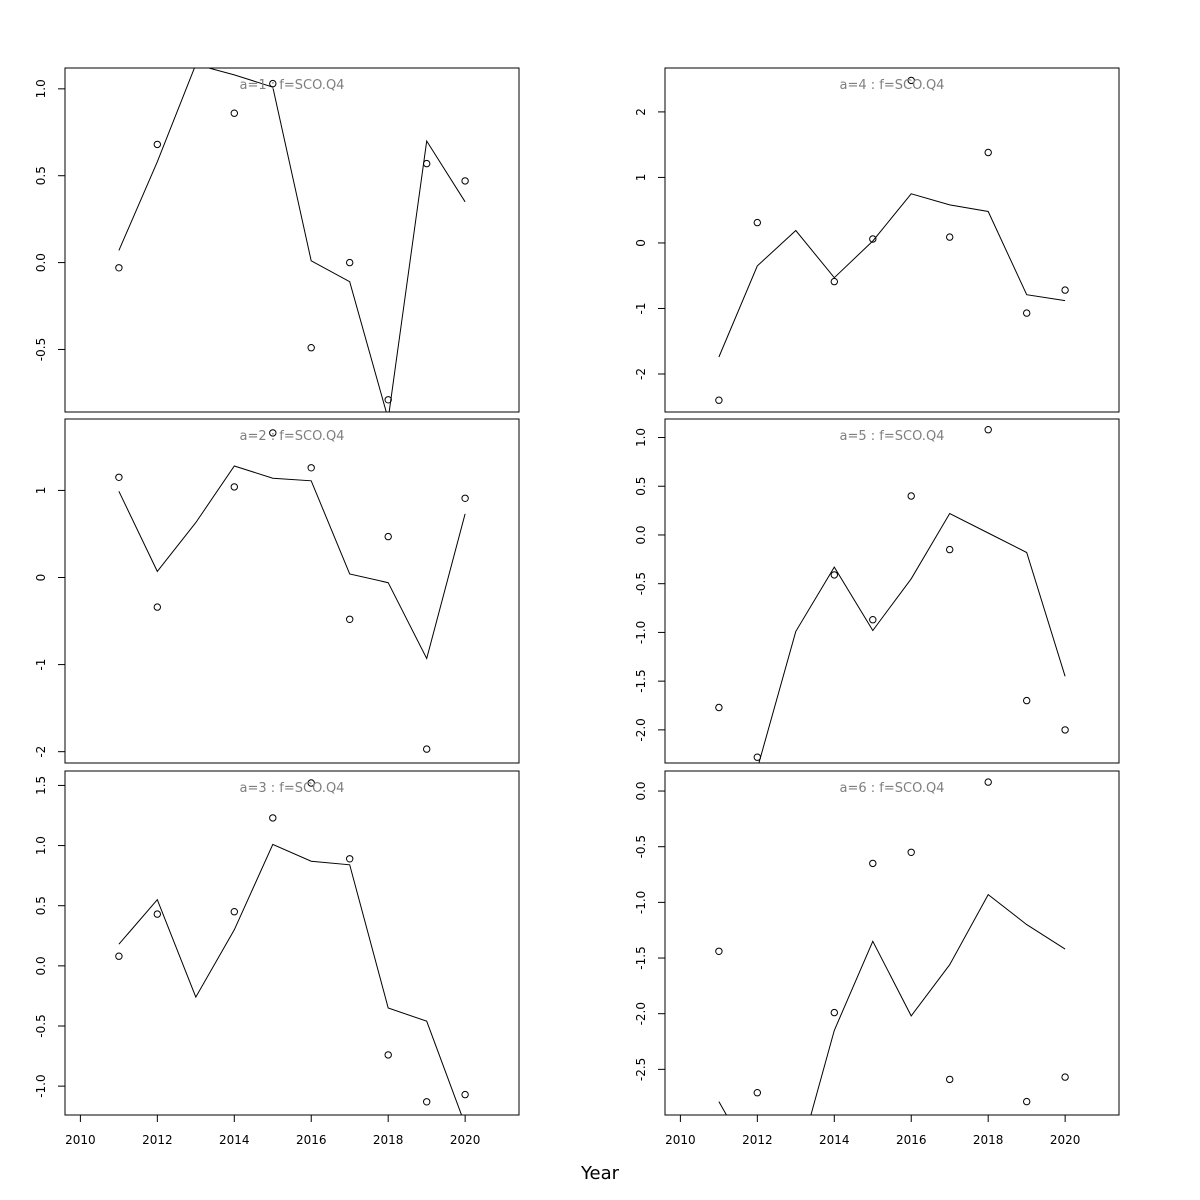 This screenshot has width=1200, height=1200. Describe the element at coordinates (292, 436) in the screenshot. I see `panel-title: a=2 : f=SCO.Q4` at that location.